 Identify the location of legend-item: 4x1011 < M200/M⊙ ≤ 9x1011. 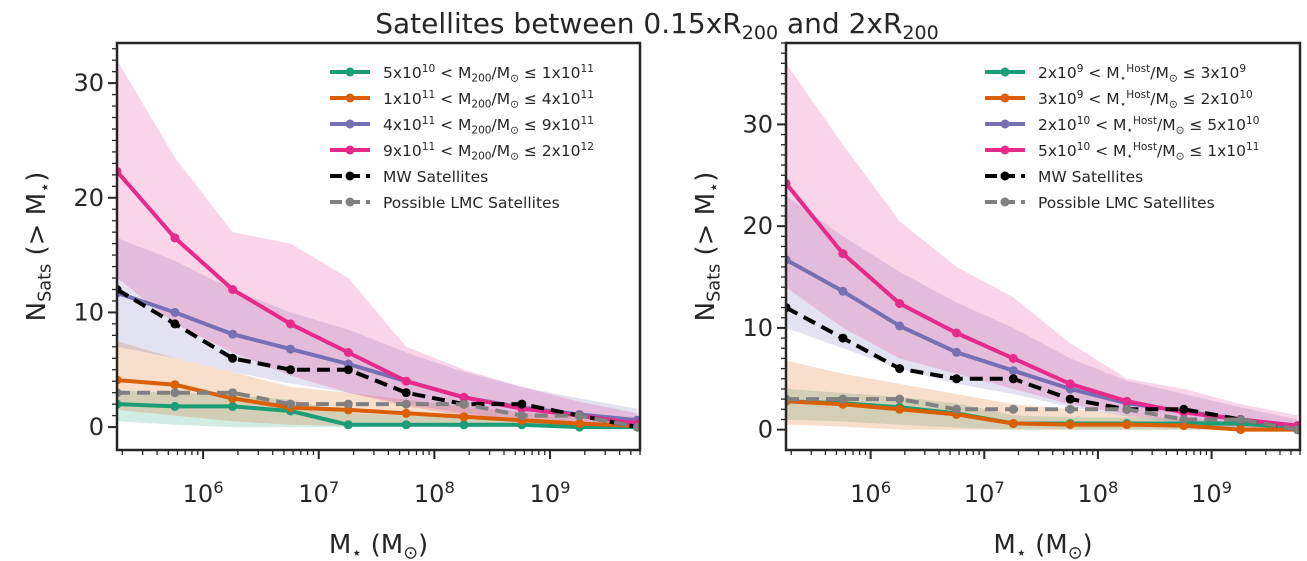
(462, 125).